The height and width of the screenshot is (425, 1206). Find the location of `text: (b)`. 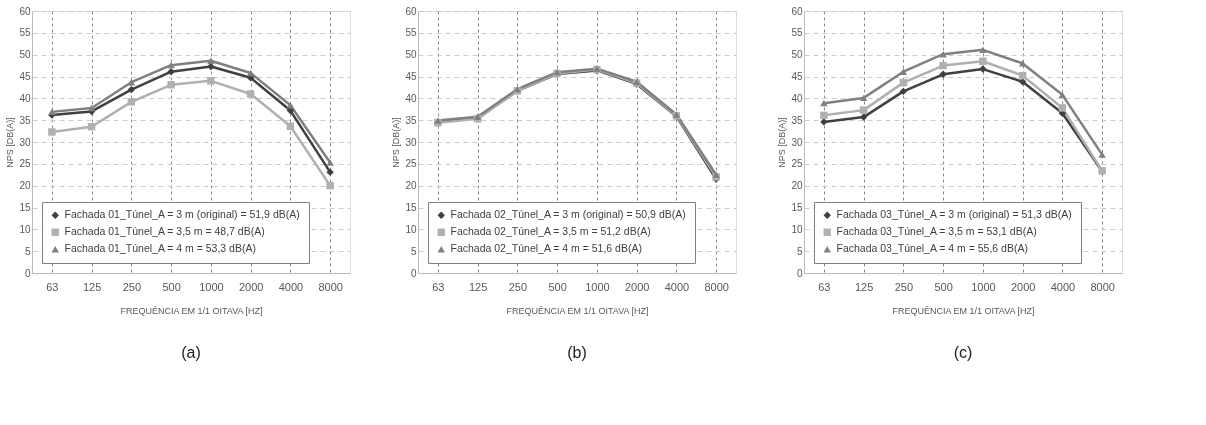

text: (b) is located at coordinates (577, 352).